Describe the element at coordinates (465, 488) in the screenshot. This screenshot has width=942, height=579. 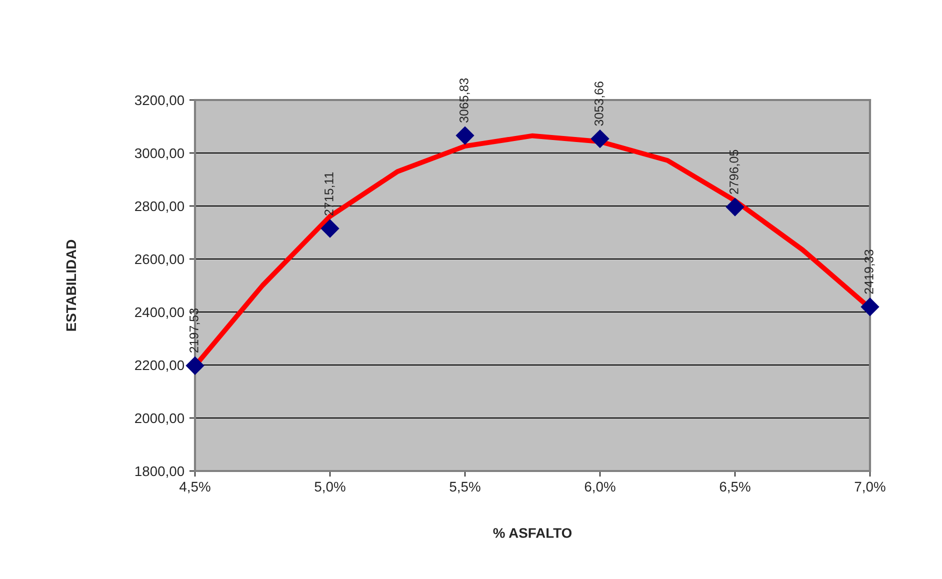
I see `x-tick-label: 5,5%` at that location.